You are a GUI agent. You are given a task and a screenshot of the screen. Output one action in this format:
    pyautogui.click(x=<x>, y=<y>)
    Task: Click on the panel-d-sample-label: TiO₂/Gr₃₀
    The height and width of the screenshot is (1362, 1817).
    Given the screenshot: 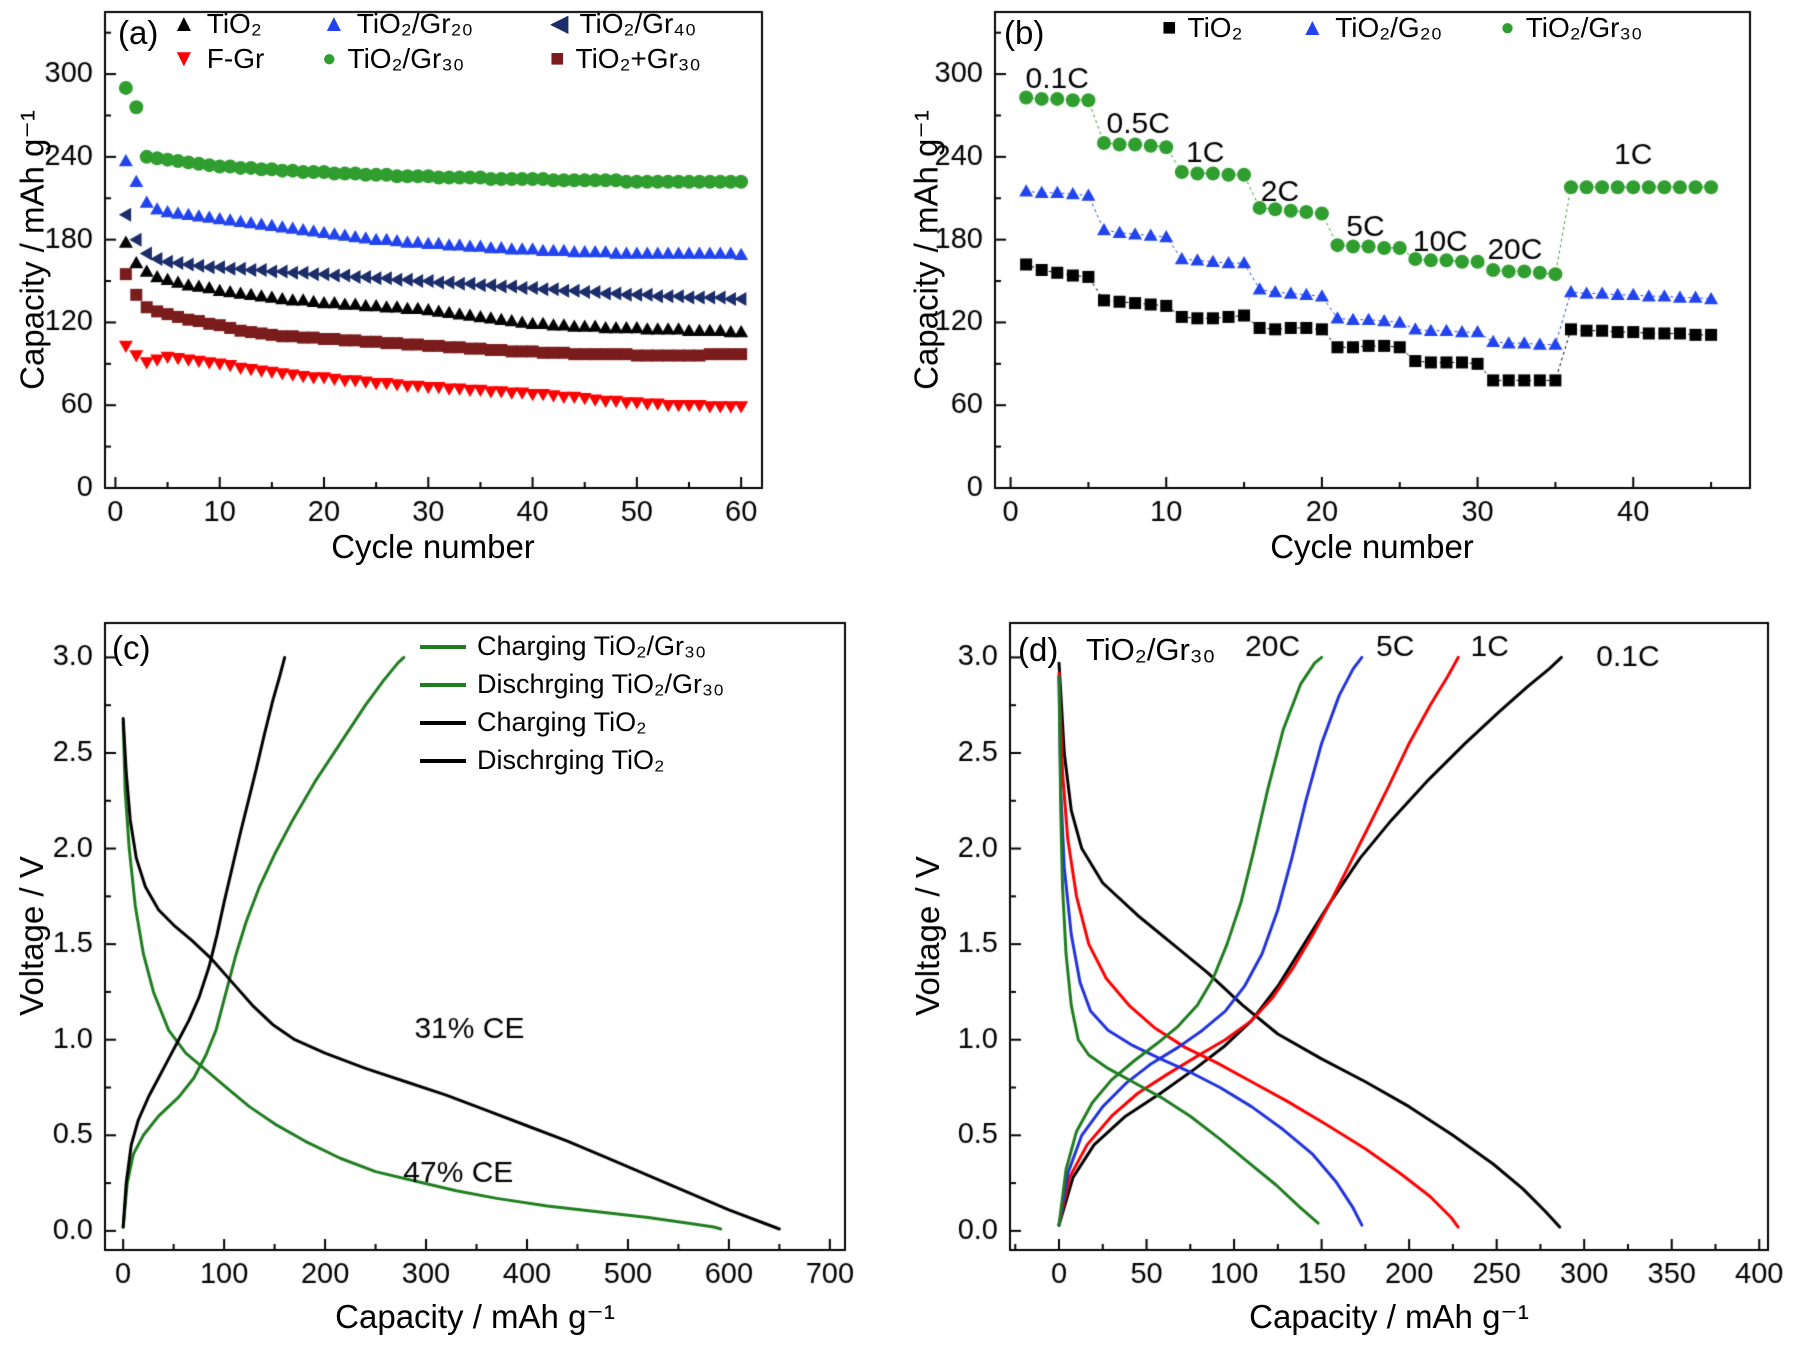 What is the action you would take?
    pyautogui.click(x=1151, y=649)
    